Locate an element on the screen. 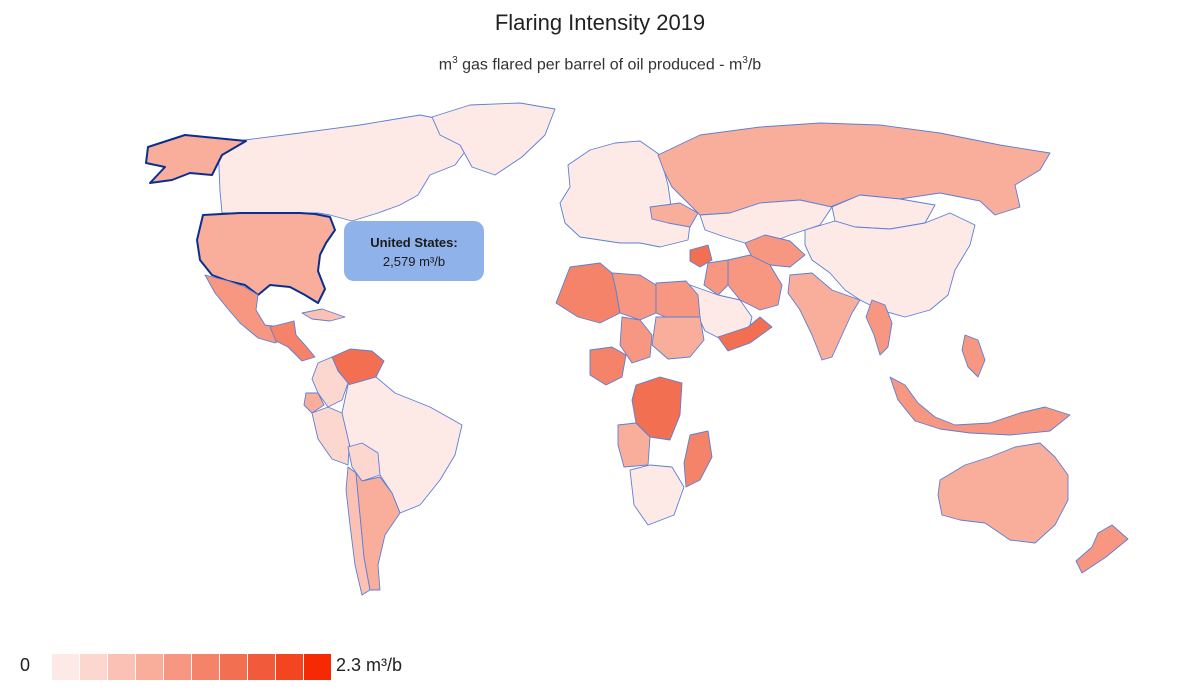 The width and height of the screenshot is (1200, 699). country-alaska: Alaska (United States) is located at coordinates (196, 159).